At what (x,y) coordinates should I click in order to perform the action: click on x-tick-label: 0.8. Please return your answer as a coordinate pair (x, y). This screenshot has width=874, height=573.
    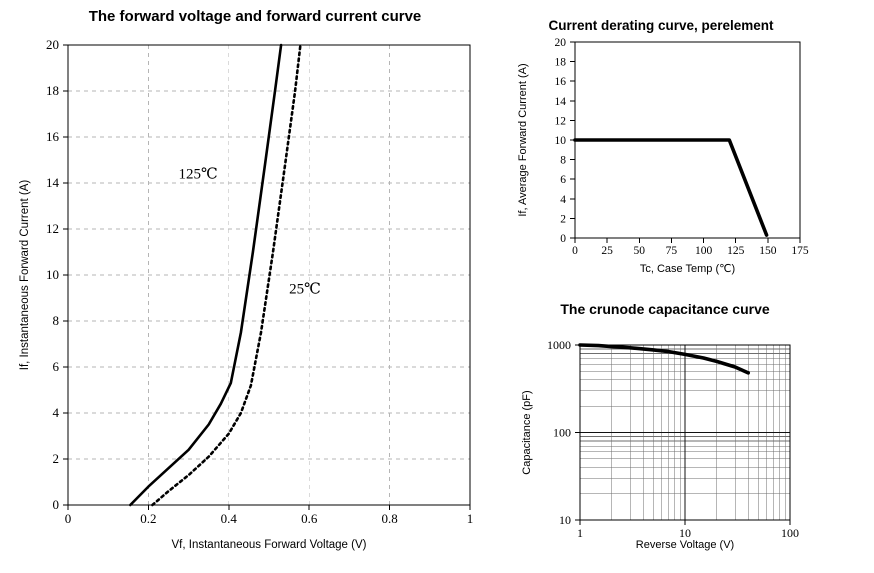
    Looking at the image, I should click on (389, 518).